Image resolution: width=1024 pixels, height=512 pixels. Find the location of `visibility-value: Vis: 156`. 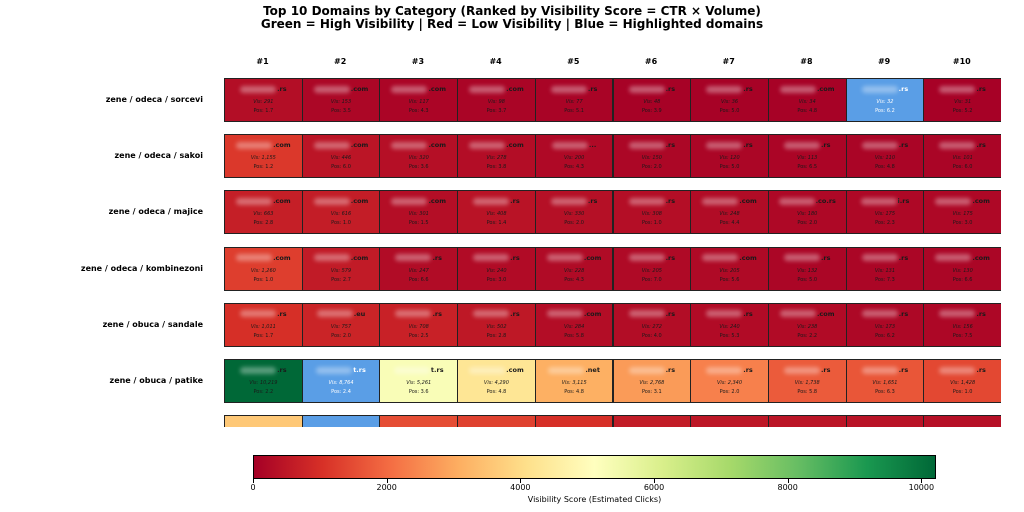

visibility-value: Vis: 156 is located at coordinates (962, 326).